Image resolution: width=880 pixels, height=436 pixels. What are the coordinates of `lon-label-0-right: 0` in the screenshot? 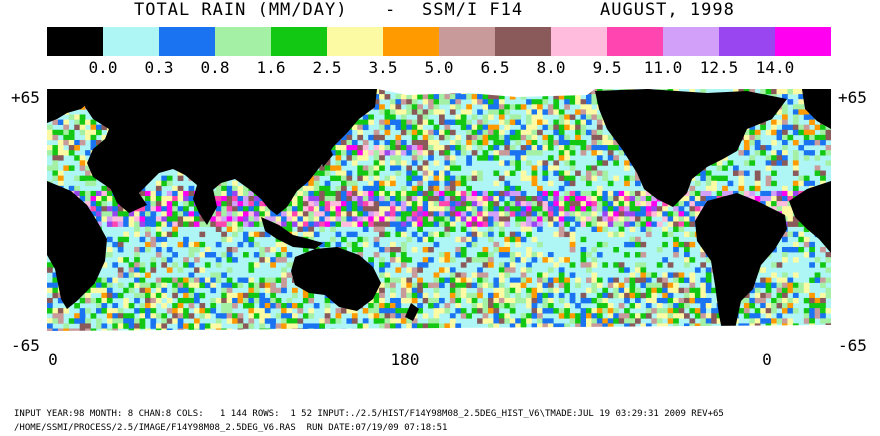 It's located at (767, 359).